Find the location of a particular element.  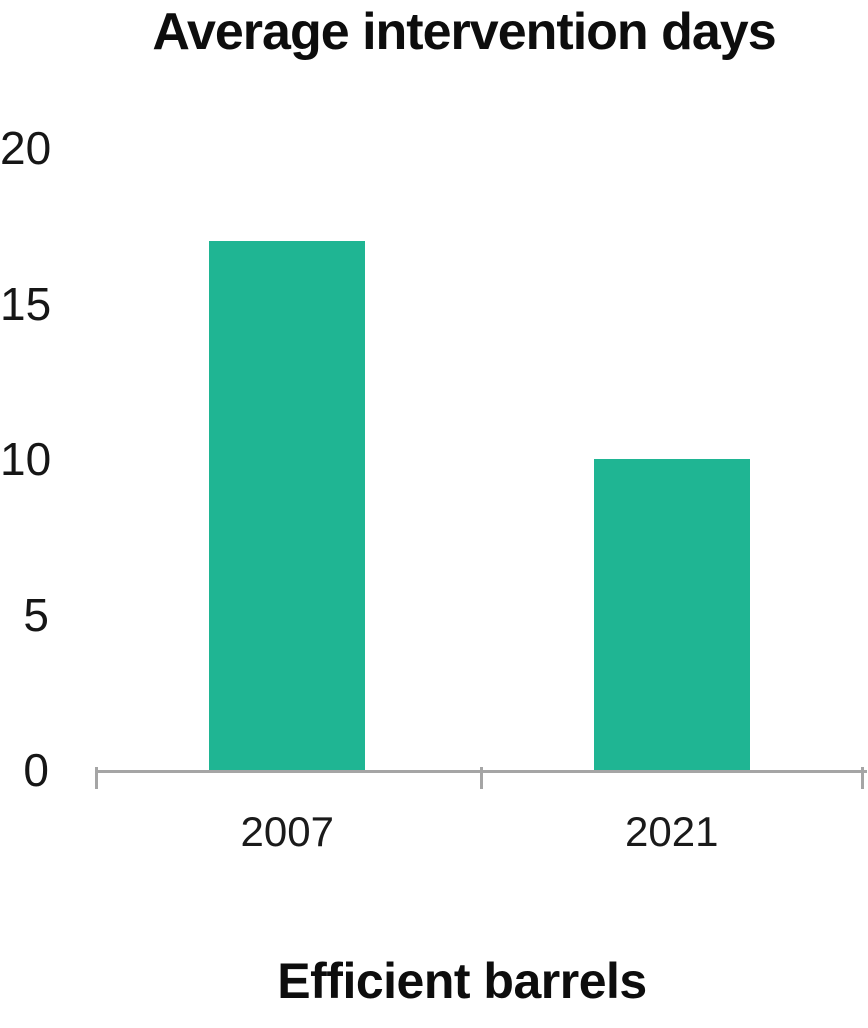

x-axis-title: Efficient barrels is located at coordinates (462, 981).